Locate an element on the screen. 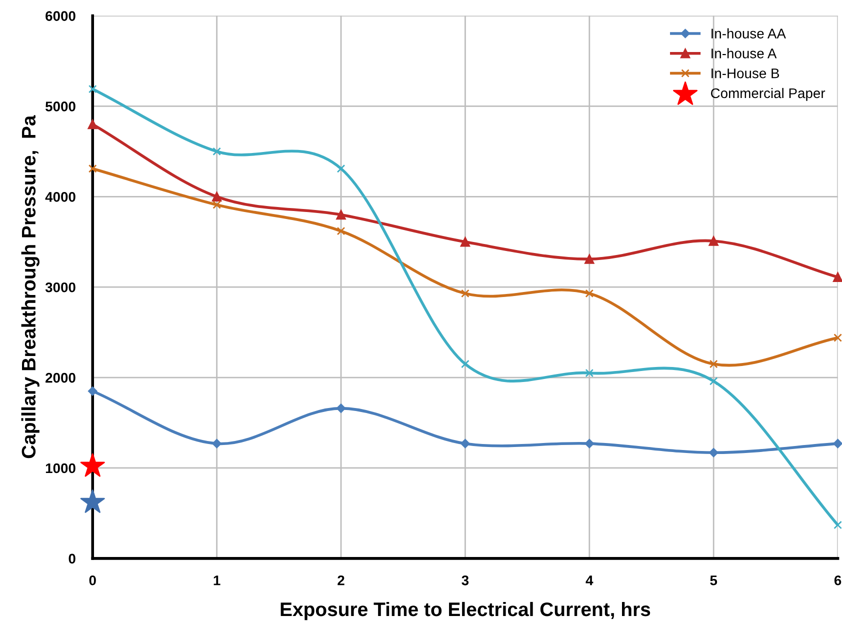 Image resolution: width=842 pixels, height=631 pixels. x-tick-label: 5 is located at coordinates (714, 581).